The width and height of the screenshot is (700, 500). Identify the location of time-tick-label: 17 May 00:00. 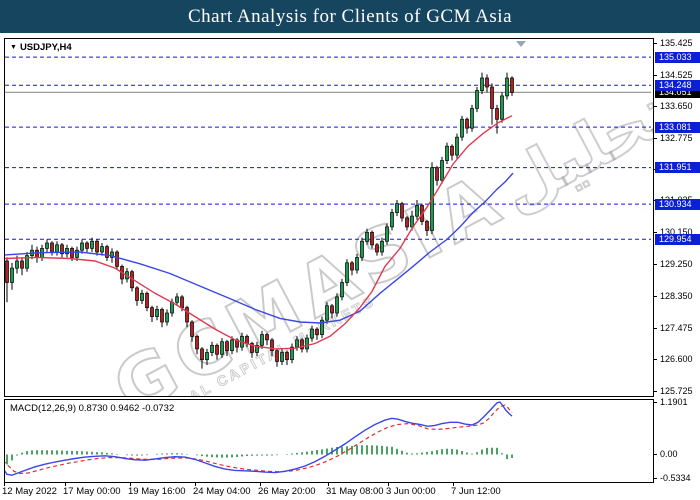
(92, 491).